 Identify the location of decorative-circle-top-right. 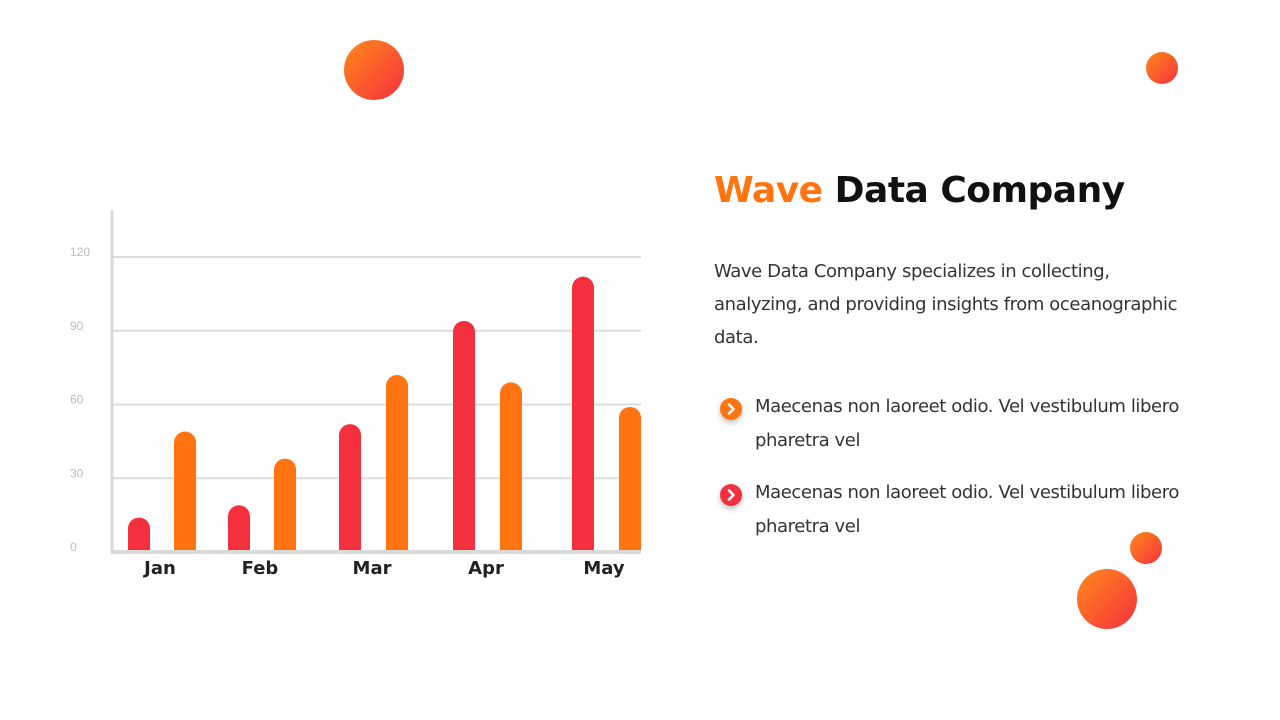
(1162, 68).